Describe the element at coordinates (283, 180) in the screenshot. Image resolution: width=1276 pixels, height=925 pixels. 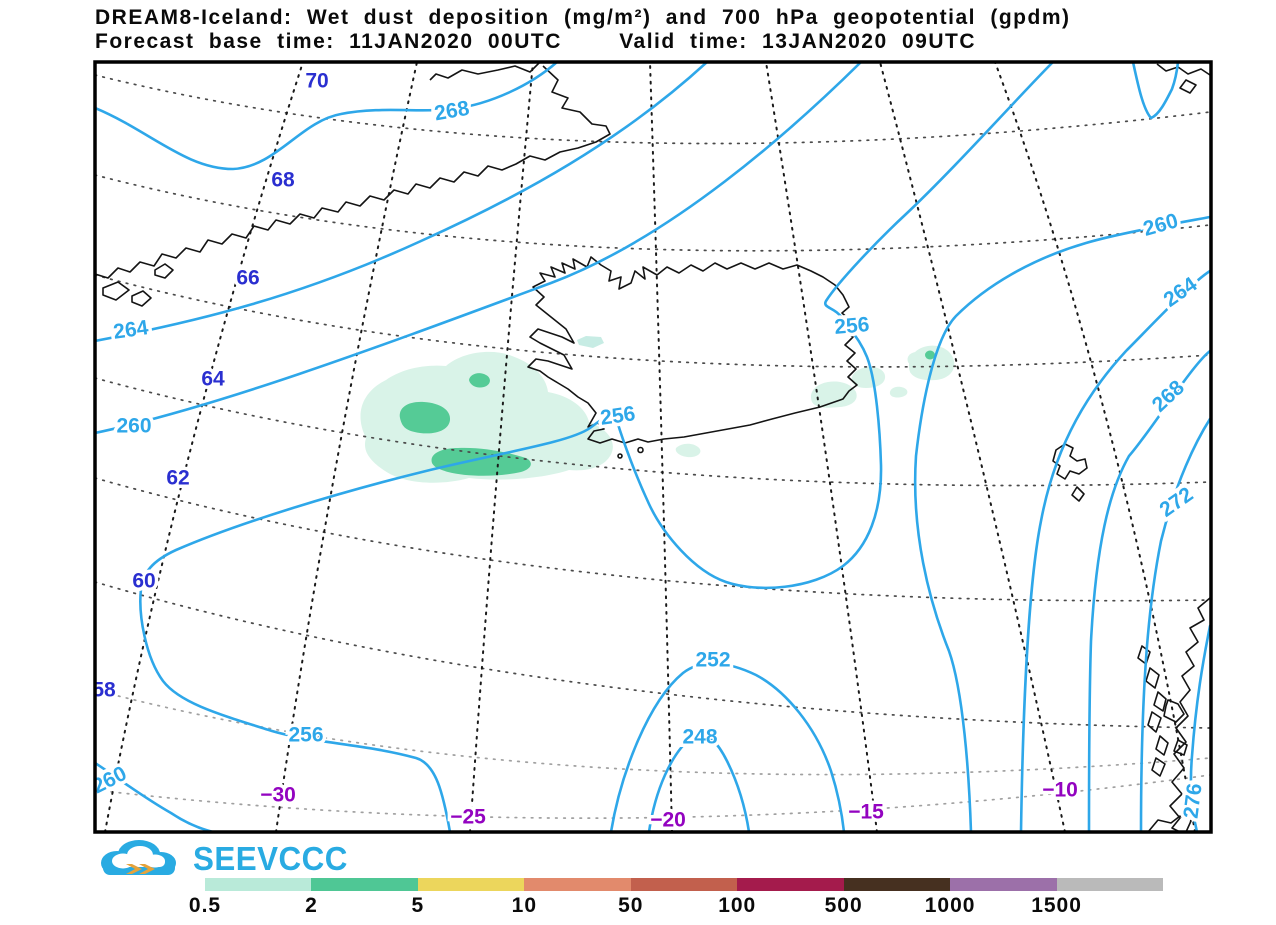
I see `latitude-label-1: 68` at that location.